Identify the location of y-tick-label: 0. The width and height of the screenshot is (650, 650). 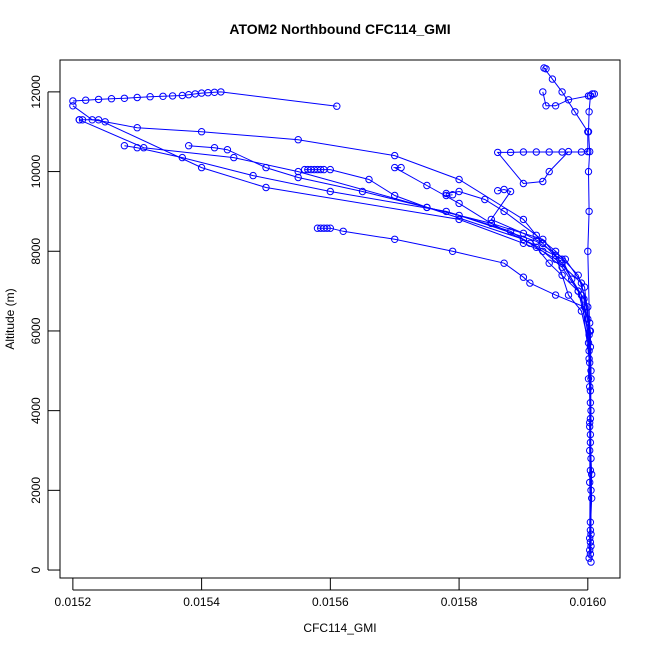
(36, 569).